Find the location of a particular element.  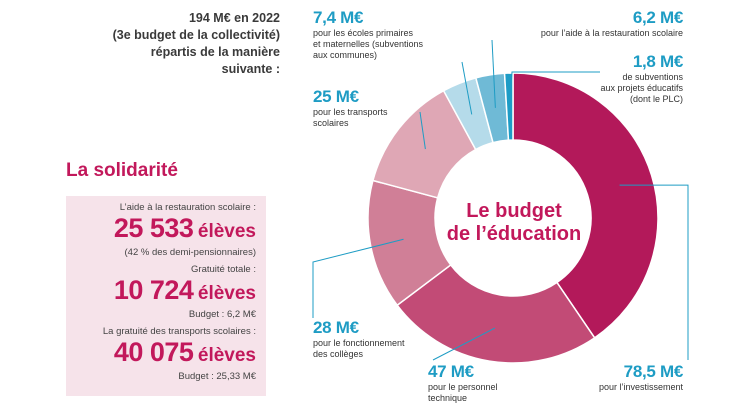

callout-personnel: 47 M€ pour le personnel technique is located at coordinates (463, 383).